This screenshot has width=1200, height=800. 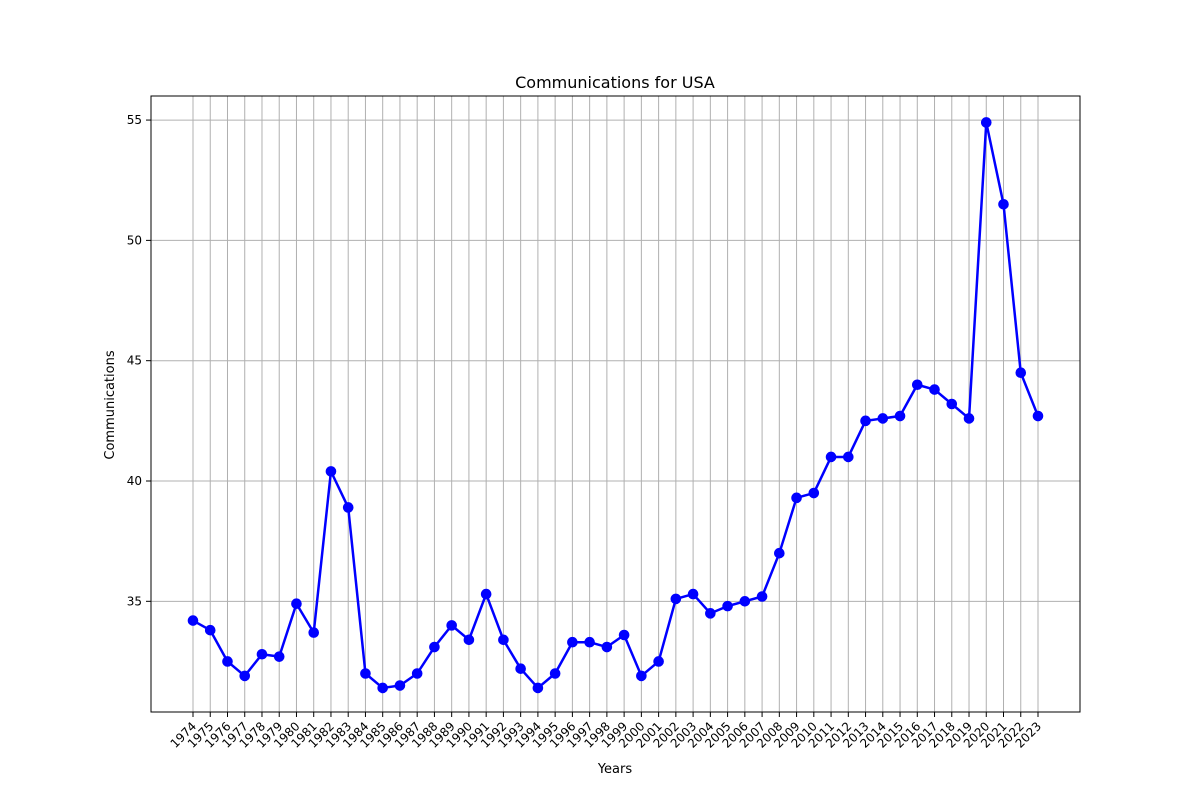 I want to click on chart-title: Communications for USA, so click(x=615, y=82).